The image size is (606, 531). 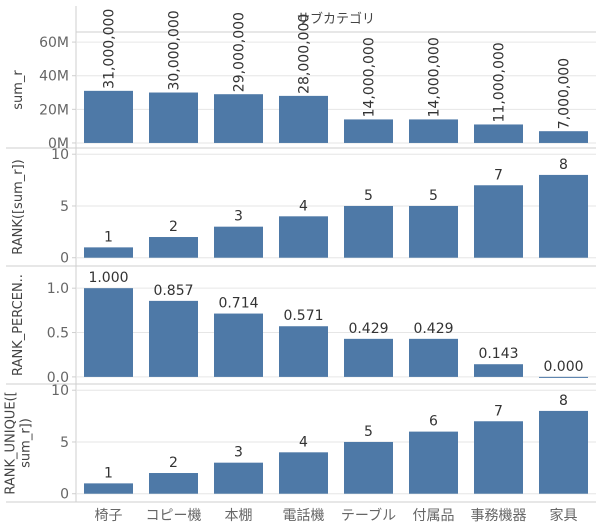 What do you see at coordinates (305, 54) in the screenshot?
I see `data-label: 28,000,000` at bounding box center [305, 54].